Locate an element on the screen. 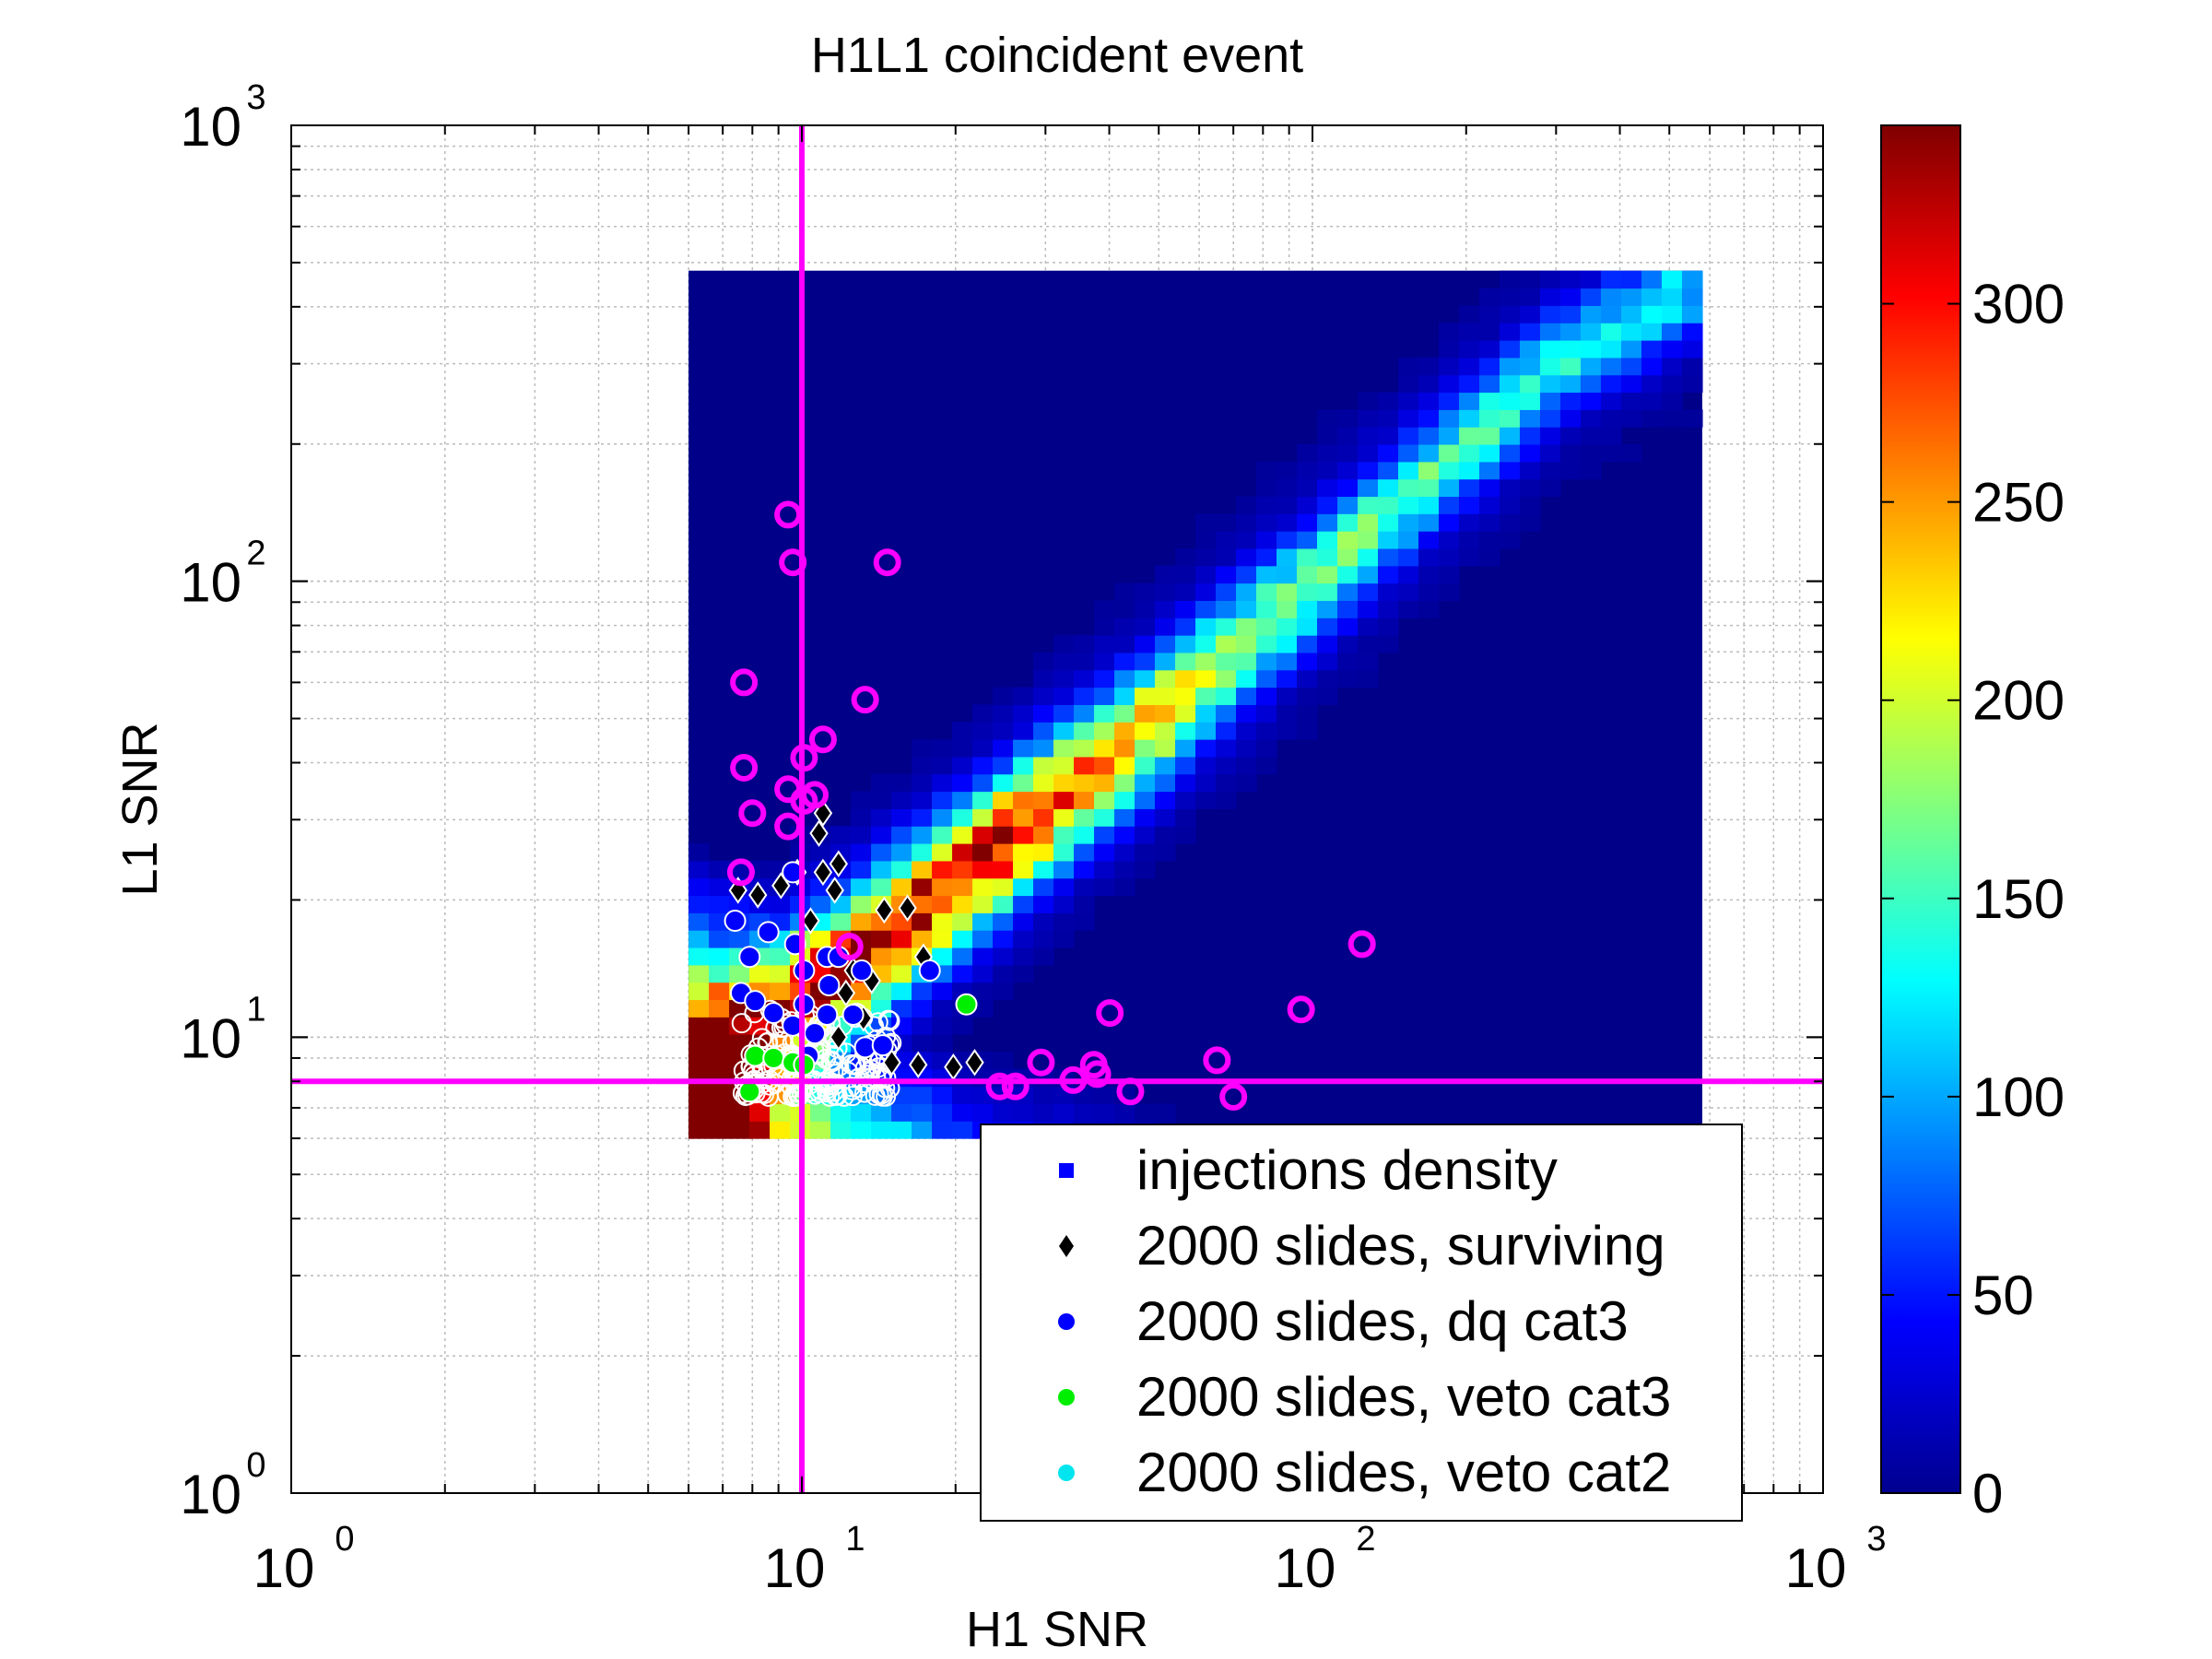 The image size is (2212, 1659). dq-cat3-point is located at coordinates (755, 1001).